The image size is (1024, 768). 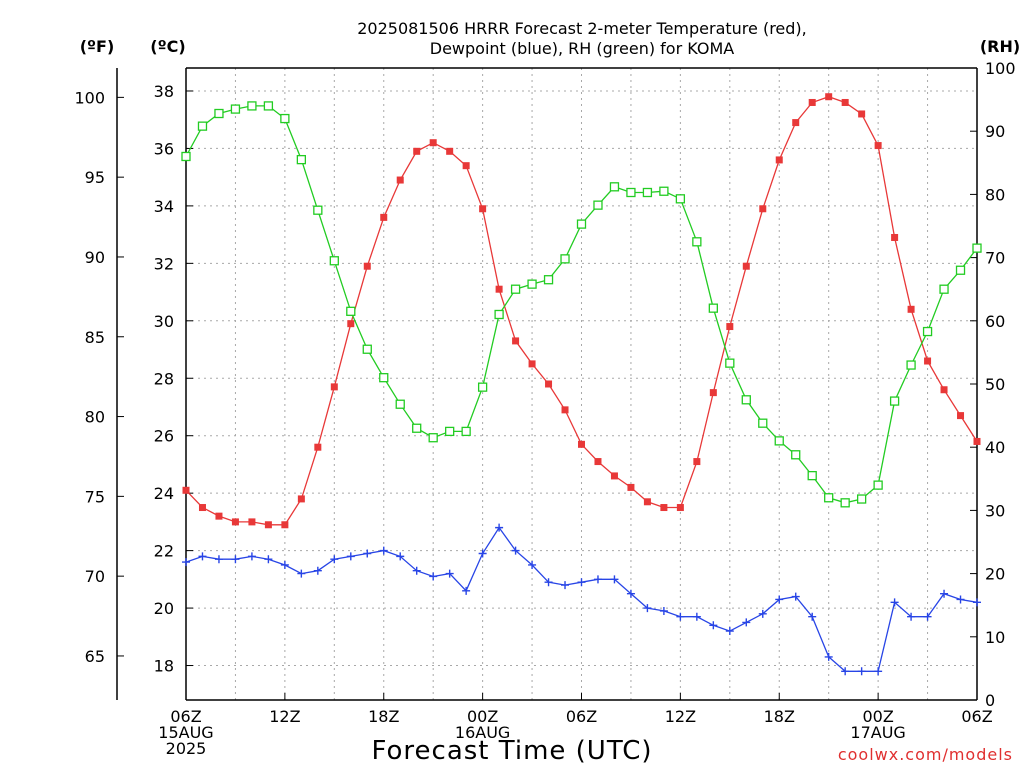 What do you see at coordinates (779, 716) in the screenshot?
I see `x-axis-tick-label: 18Z` at bounding box center [779, 716].